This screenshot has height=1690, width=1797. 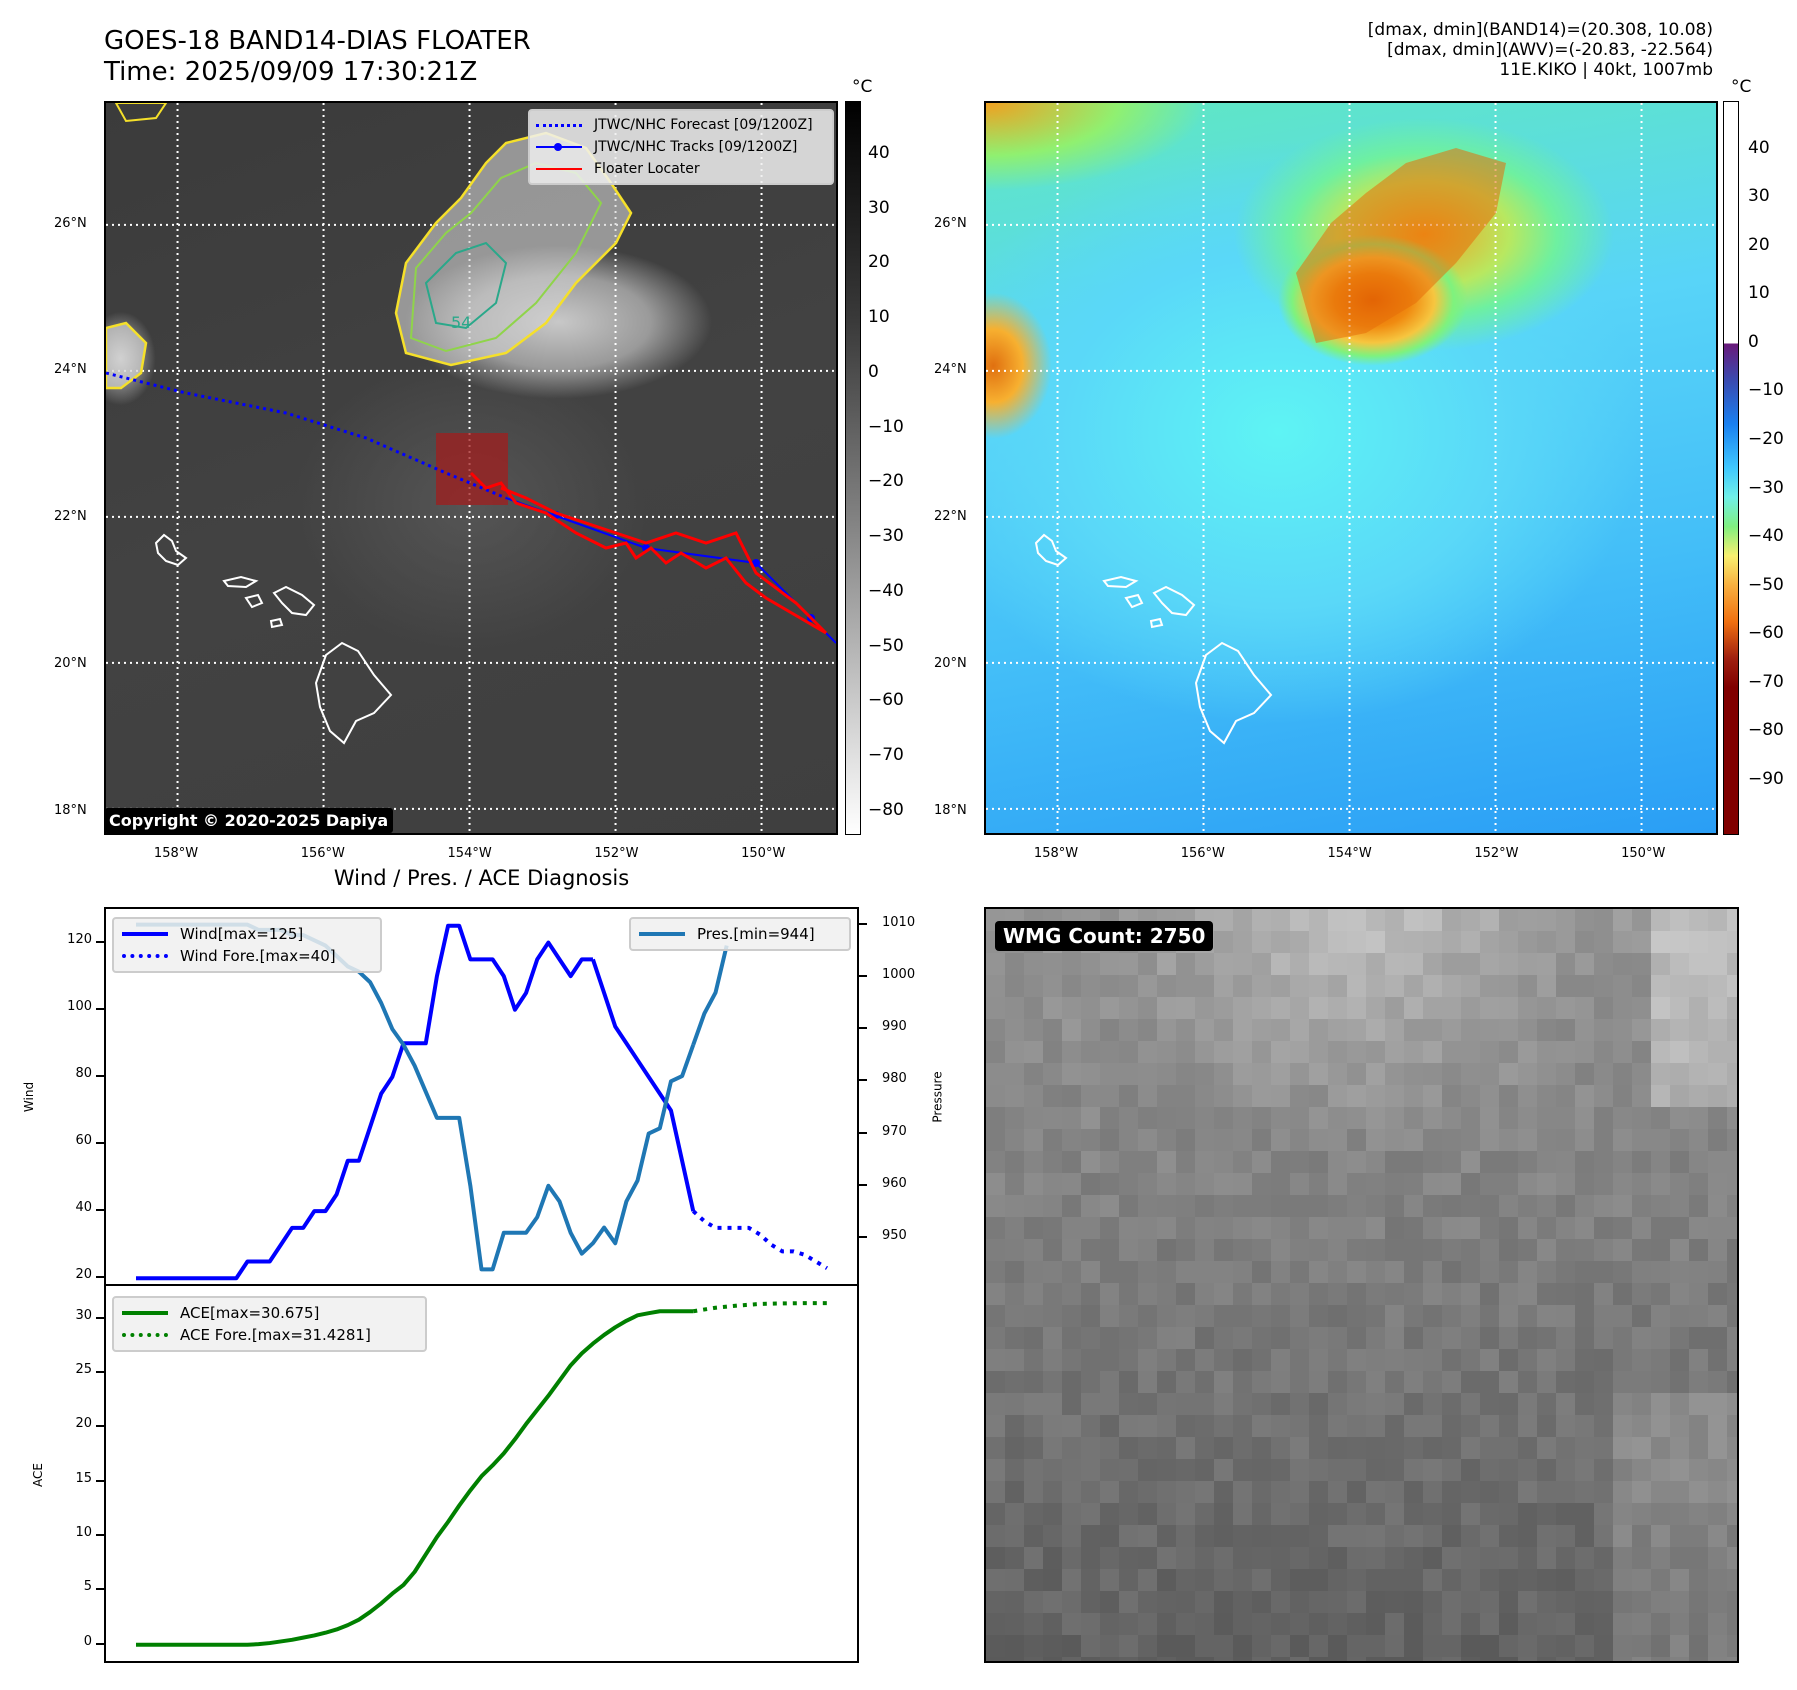 What do you see at coordinates (886, 590) in the screenshot?
I see `colorbar-tick-label: −40` at bounding box center [886, 590].